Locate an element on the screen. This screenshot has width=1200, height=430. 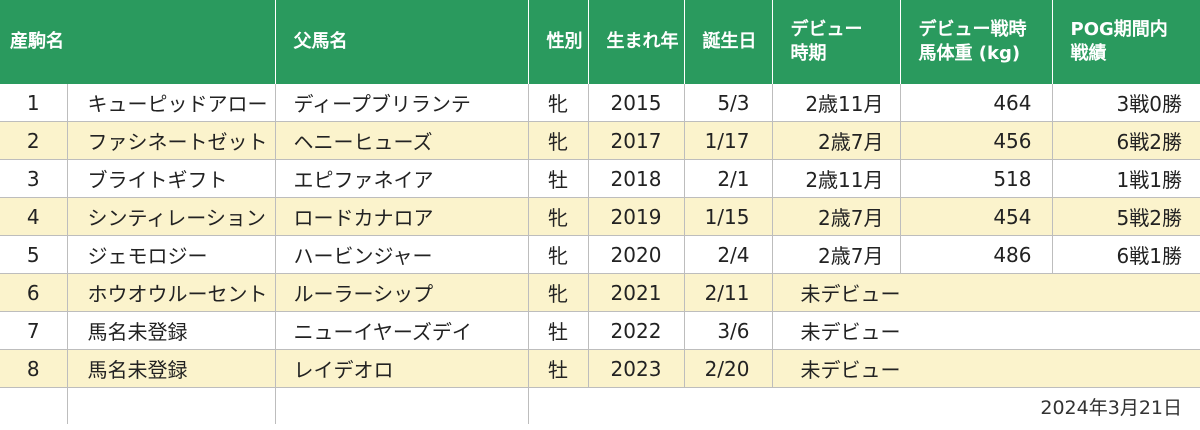
birth-year: 2022 is located at coordinates (636, 330).